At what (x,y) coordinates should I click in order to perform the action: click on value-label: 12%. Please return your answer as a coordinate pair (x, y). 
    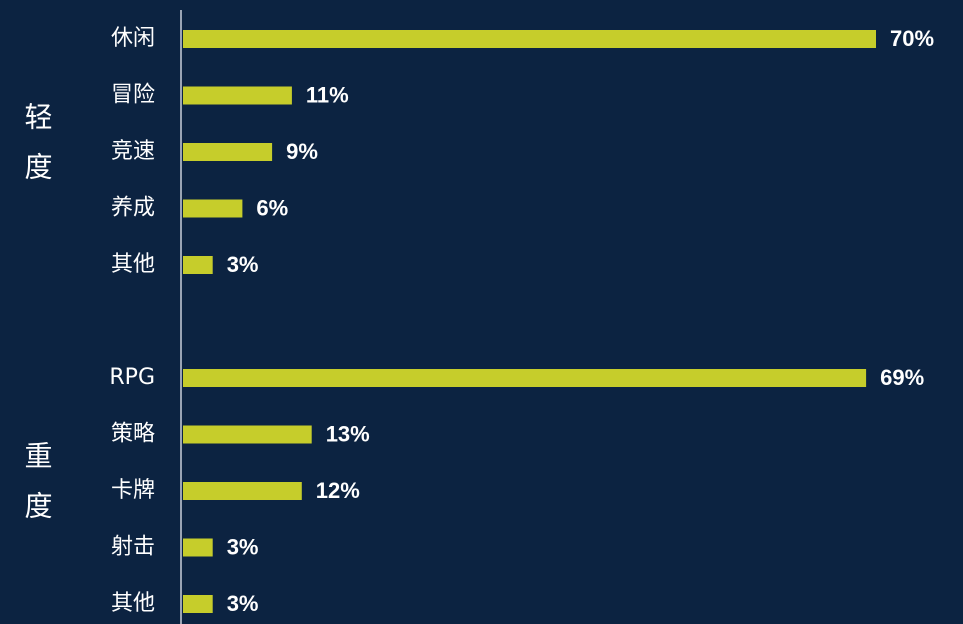
    Looking at the image, I should click on (338, 490).